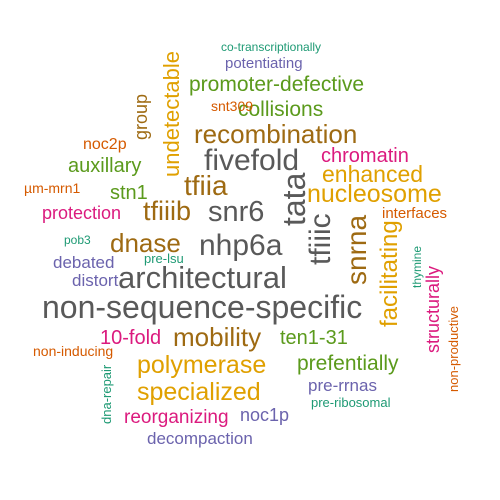  What do you see at coordinates (276, 134) in the screenshot?
I see `word-recombination: recombination` at bounding box center [276, 134].